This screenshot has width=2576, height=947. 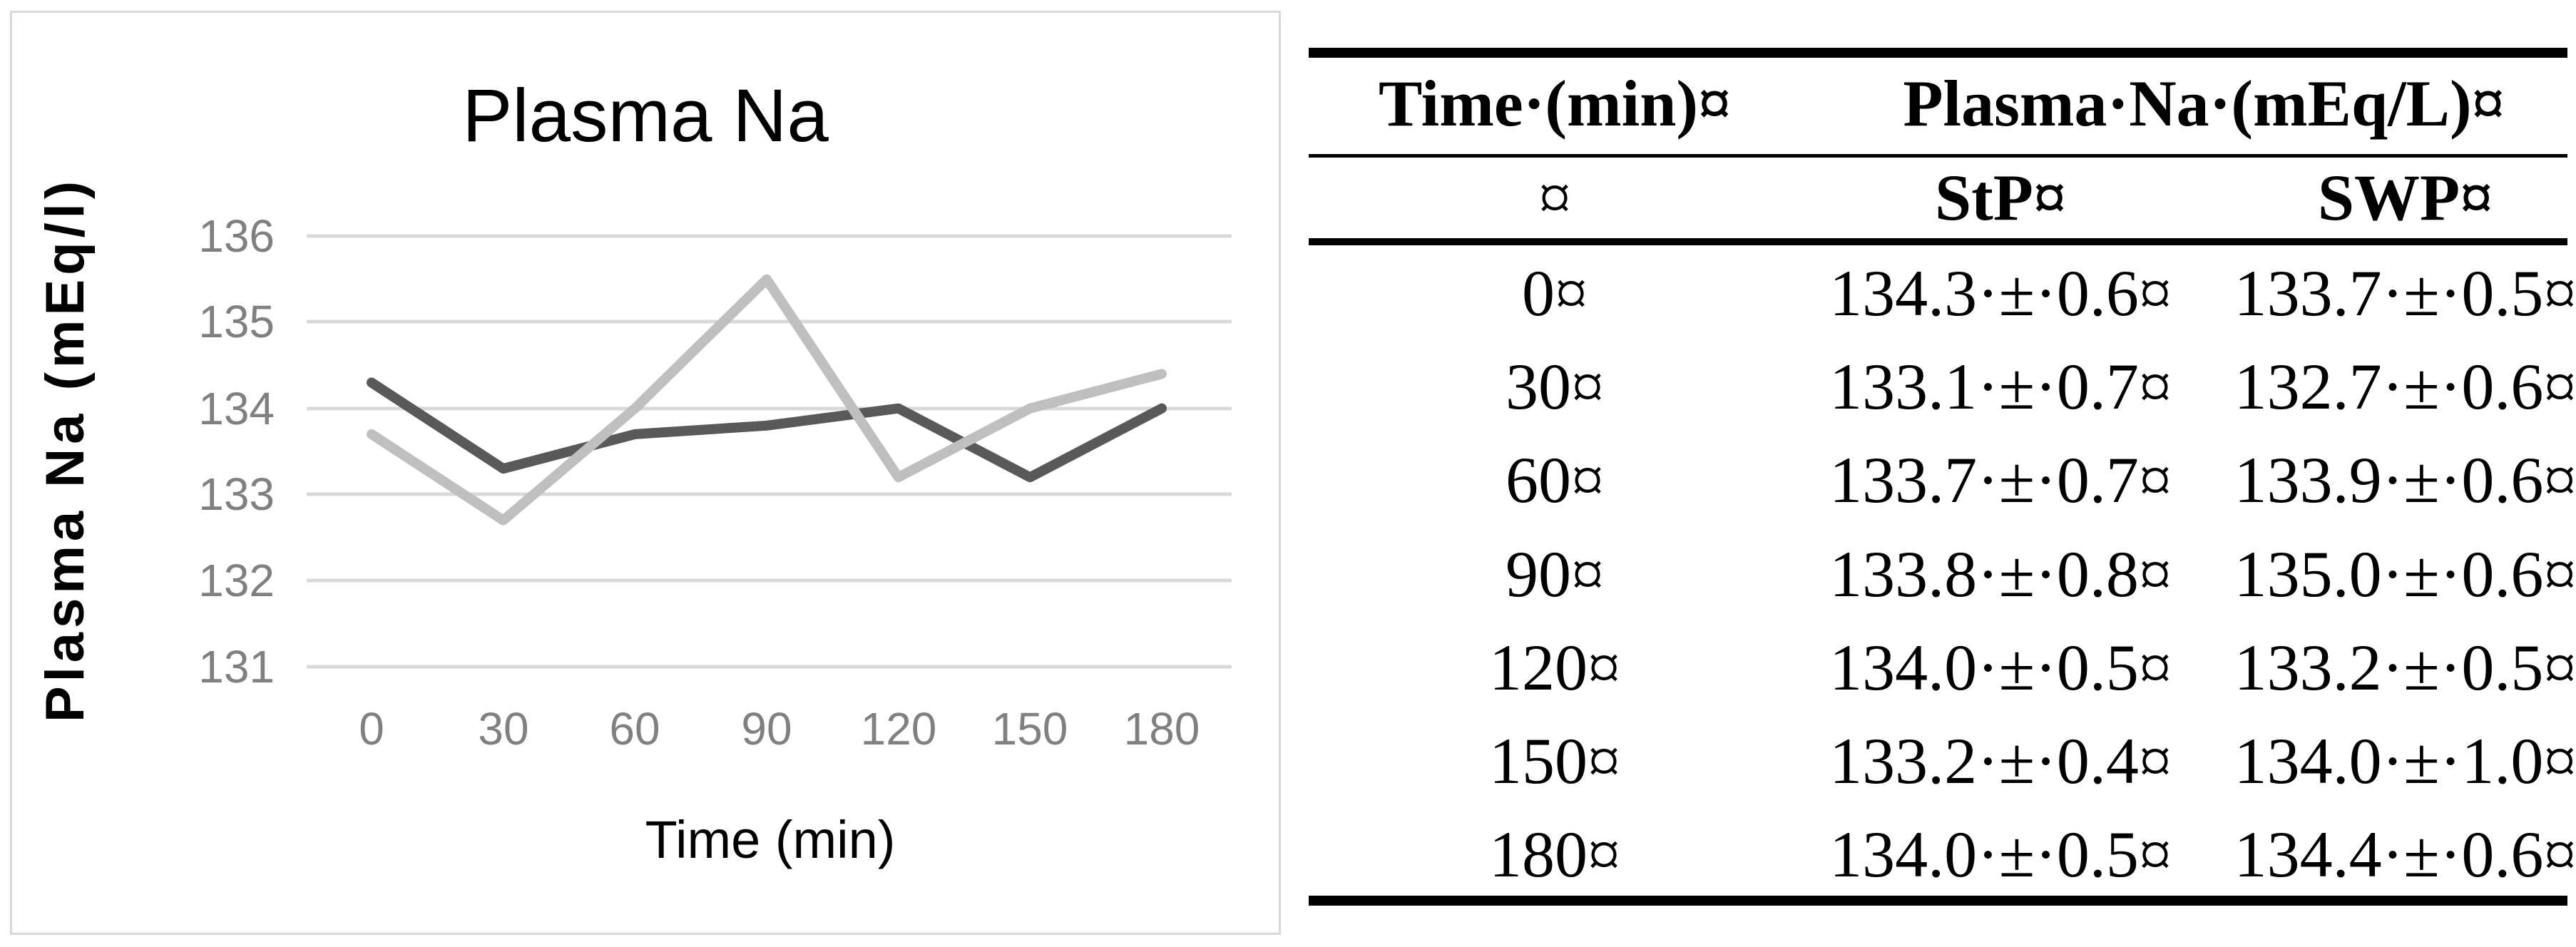 What do you see at coordinates (2405, 854) in the screenshot?
I see `cell-swp: 134.4·±·0.6¤` at bounding box center [2405, 854].